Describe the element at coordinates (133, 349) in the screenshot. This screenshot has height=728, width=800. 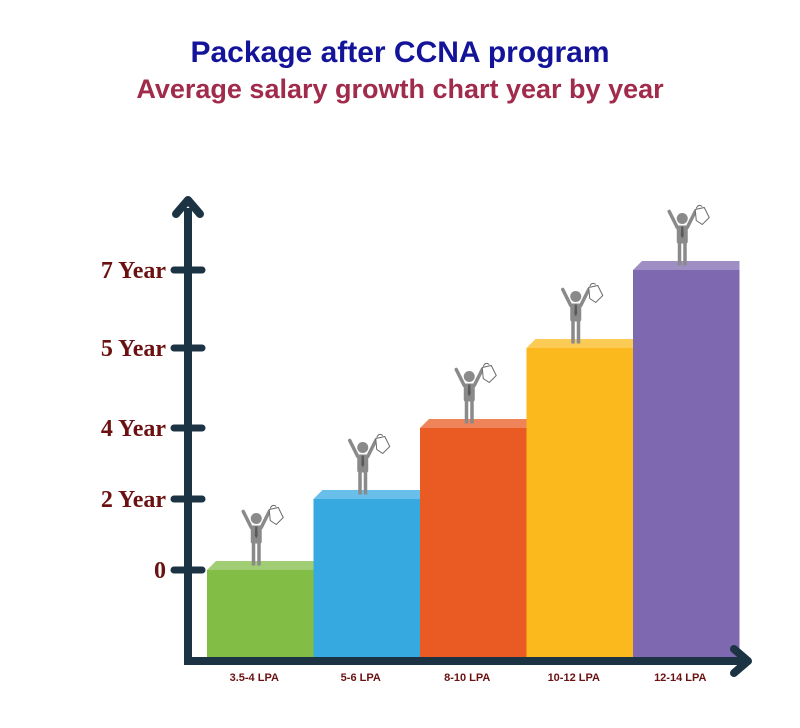
I see `y-tick-label: 5 Year` at that location.